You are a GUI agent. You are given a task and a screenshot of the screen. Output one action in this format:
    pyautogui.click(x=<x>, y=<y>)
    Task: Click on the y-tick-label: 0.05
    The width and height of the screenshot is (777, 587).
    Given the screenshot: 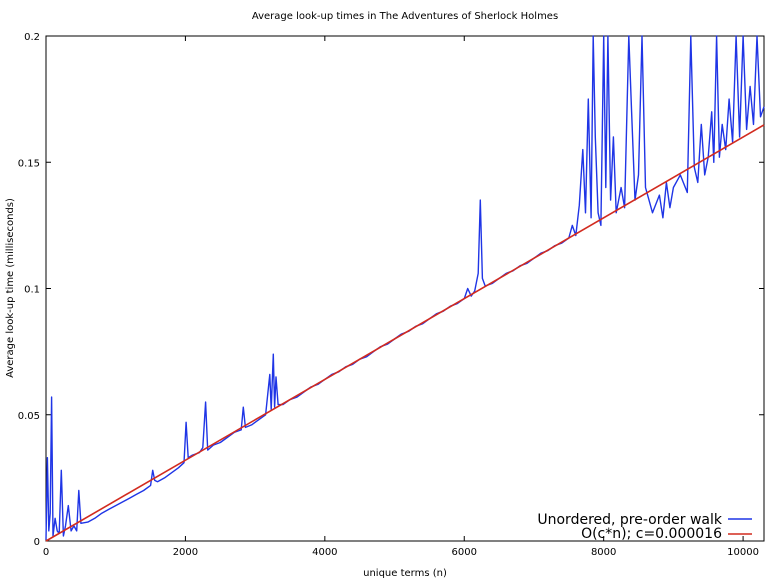 What is the action you would take?
    pyautogui.click(x=29, y=416)
    